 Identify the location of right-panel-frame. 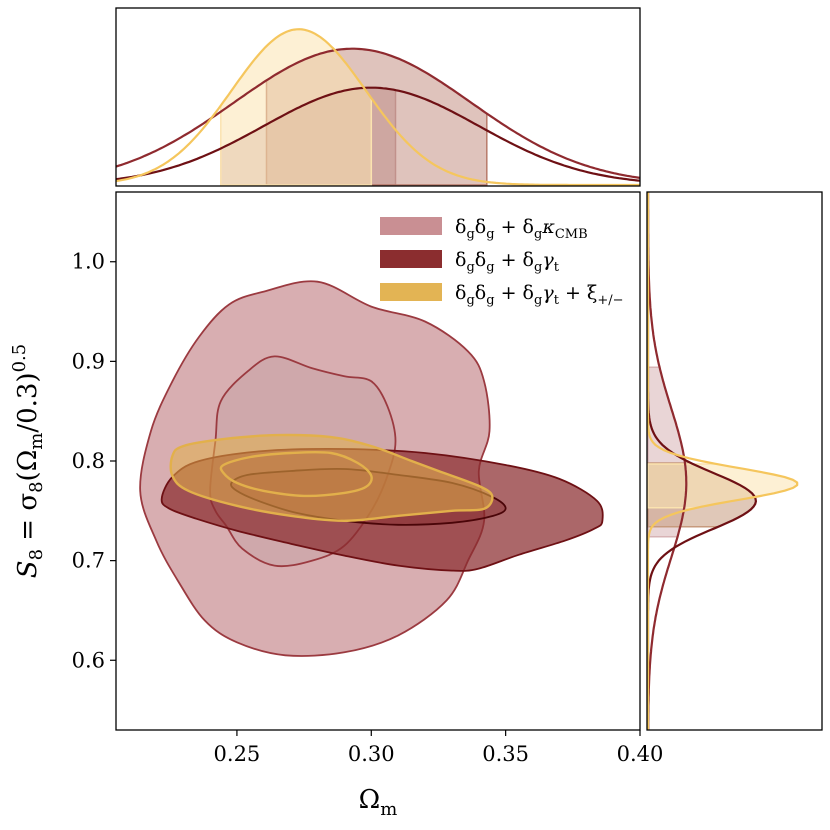
(734, 461).